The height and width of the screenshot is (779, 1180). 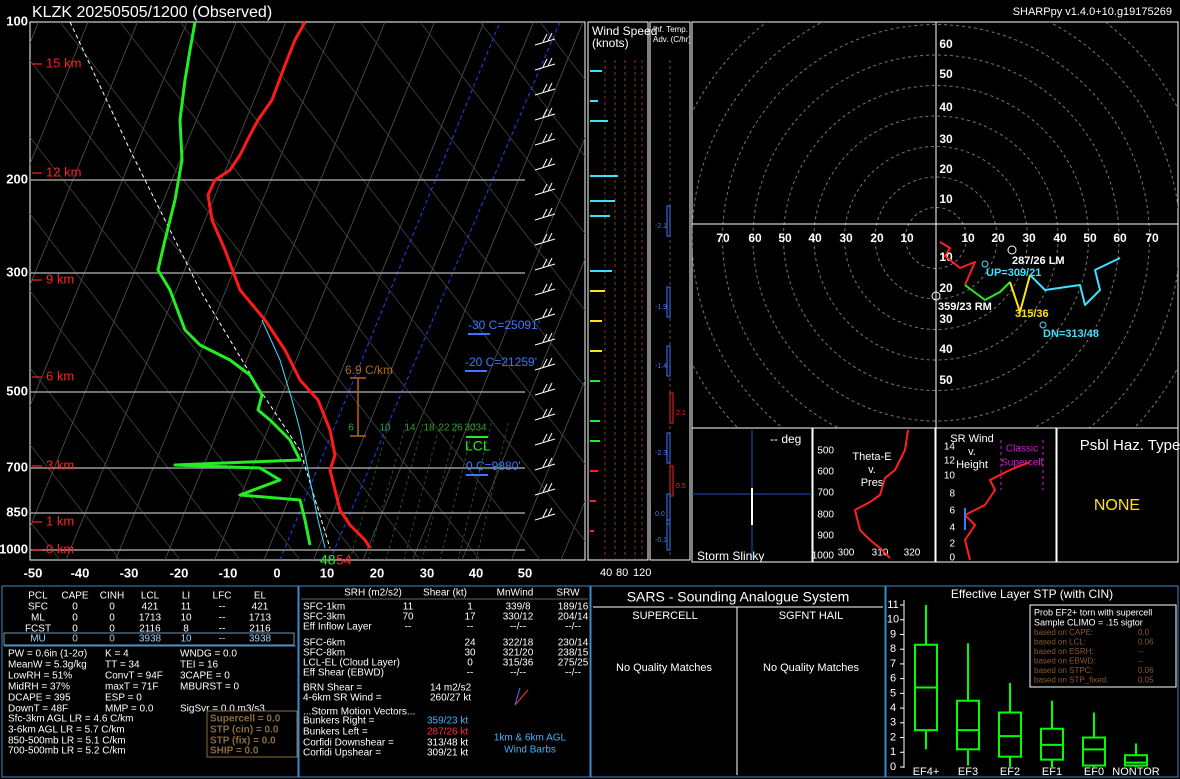 I want to click on composite-index: STP (fix) = 0.0, so click(x=243, y=741).